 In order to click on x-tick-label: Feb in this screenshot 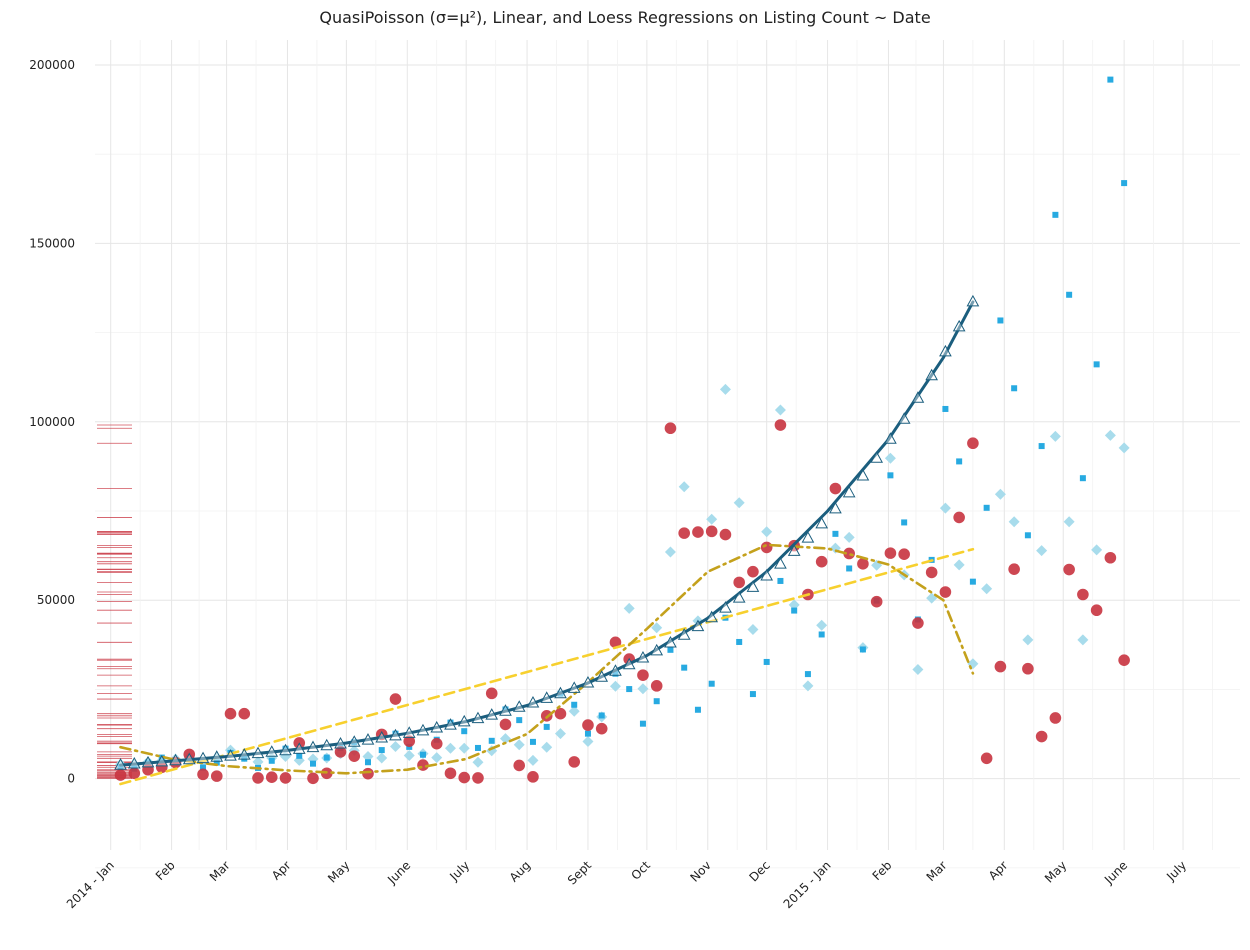, I will do `click(882, 870)`.